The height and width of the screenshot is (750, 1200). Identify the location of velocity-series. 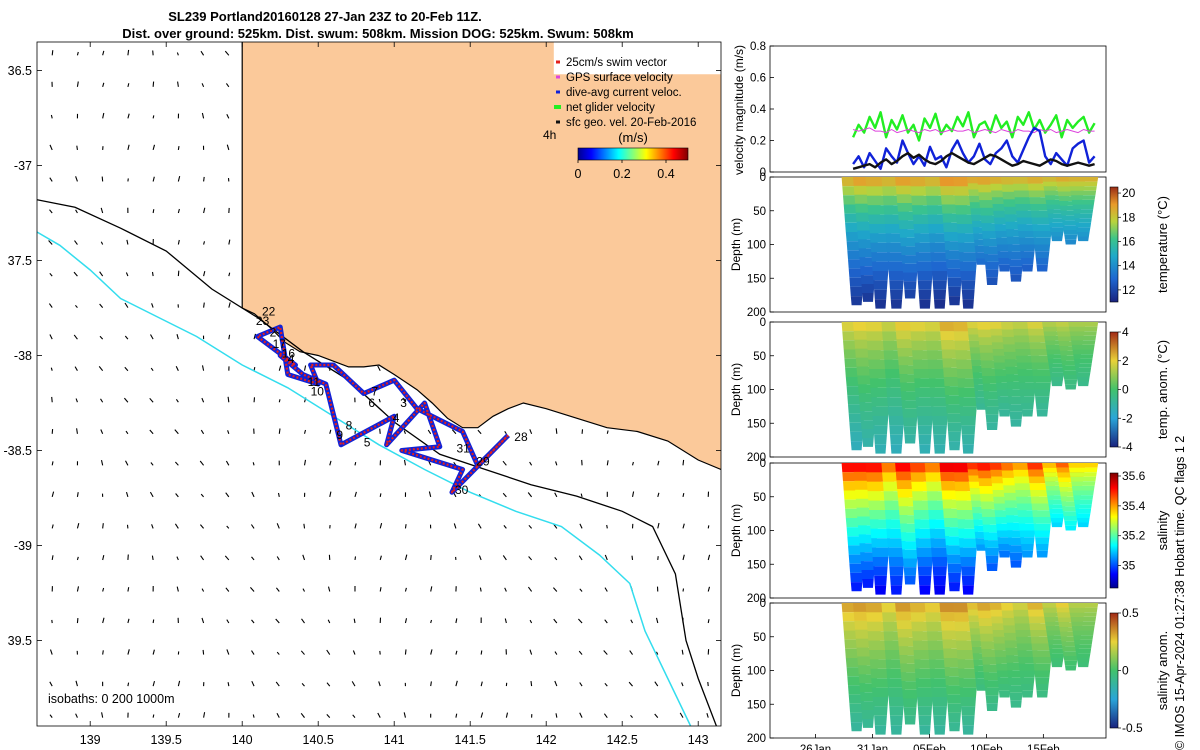
(974, 140).